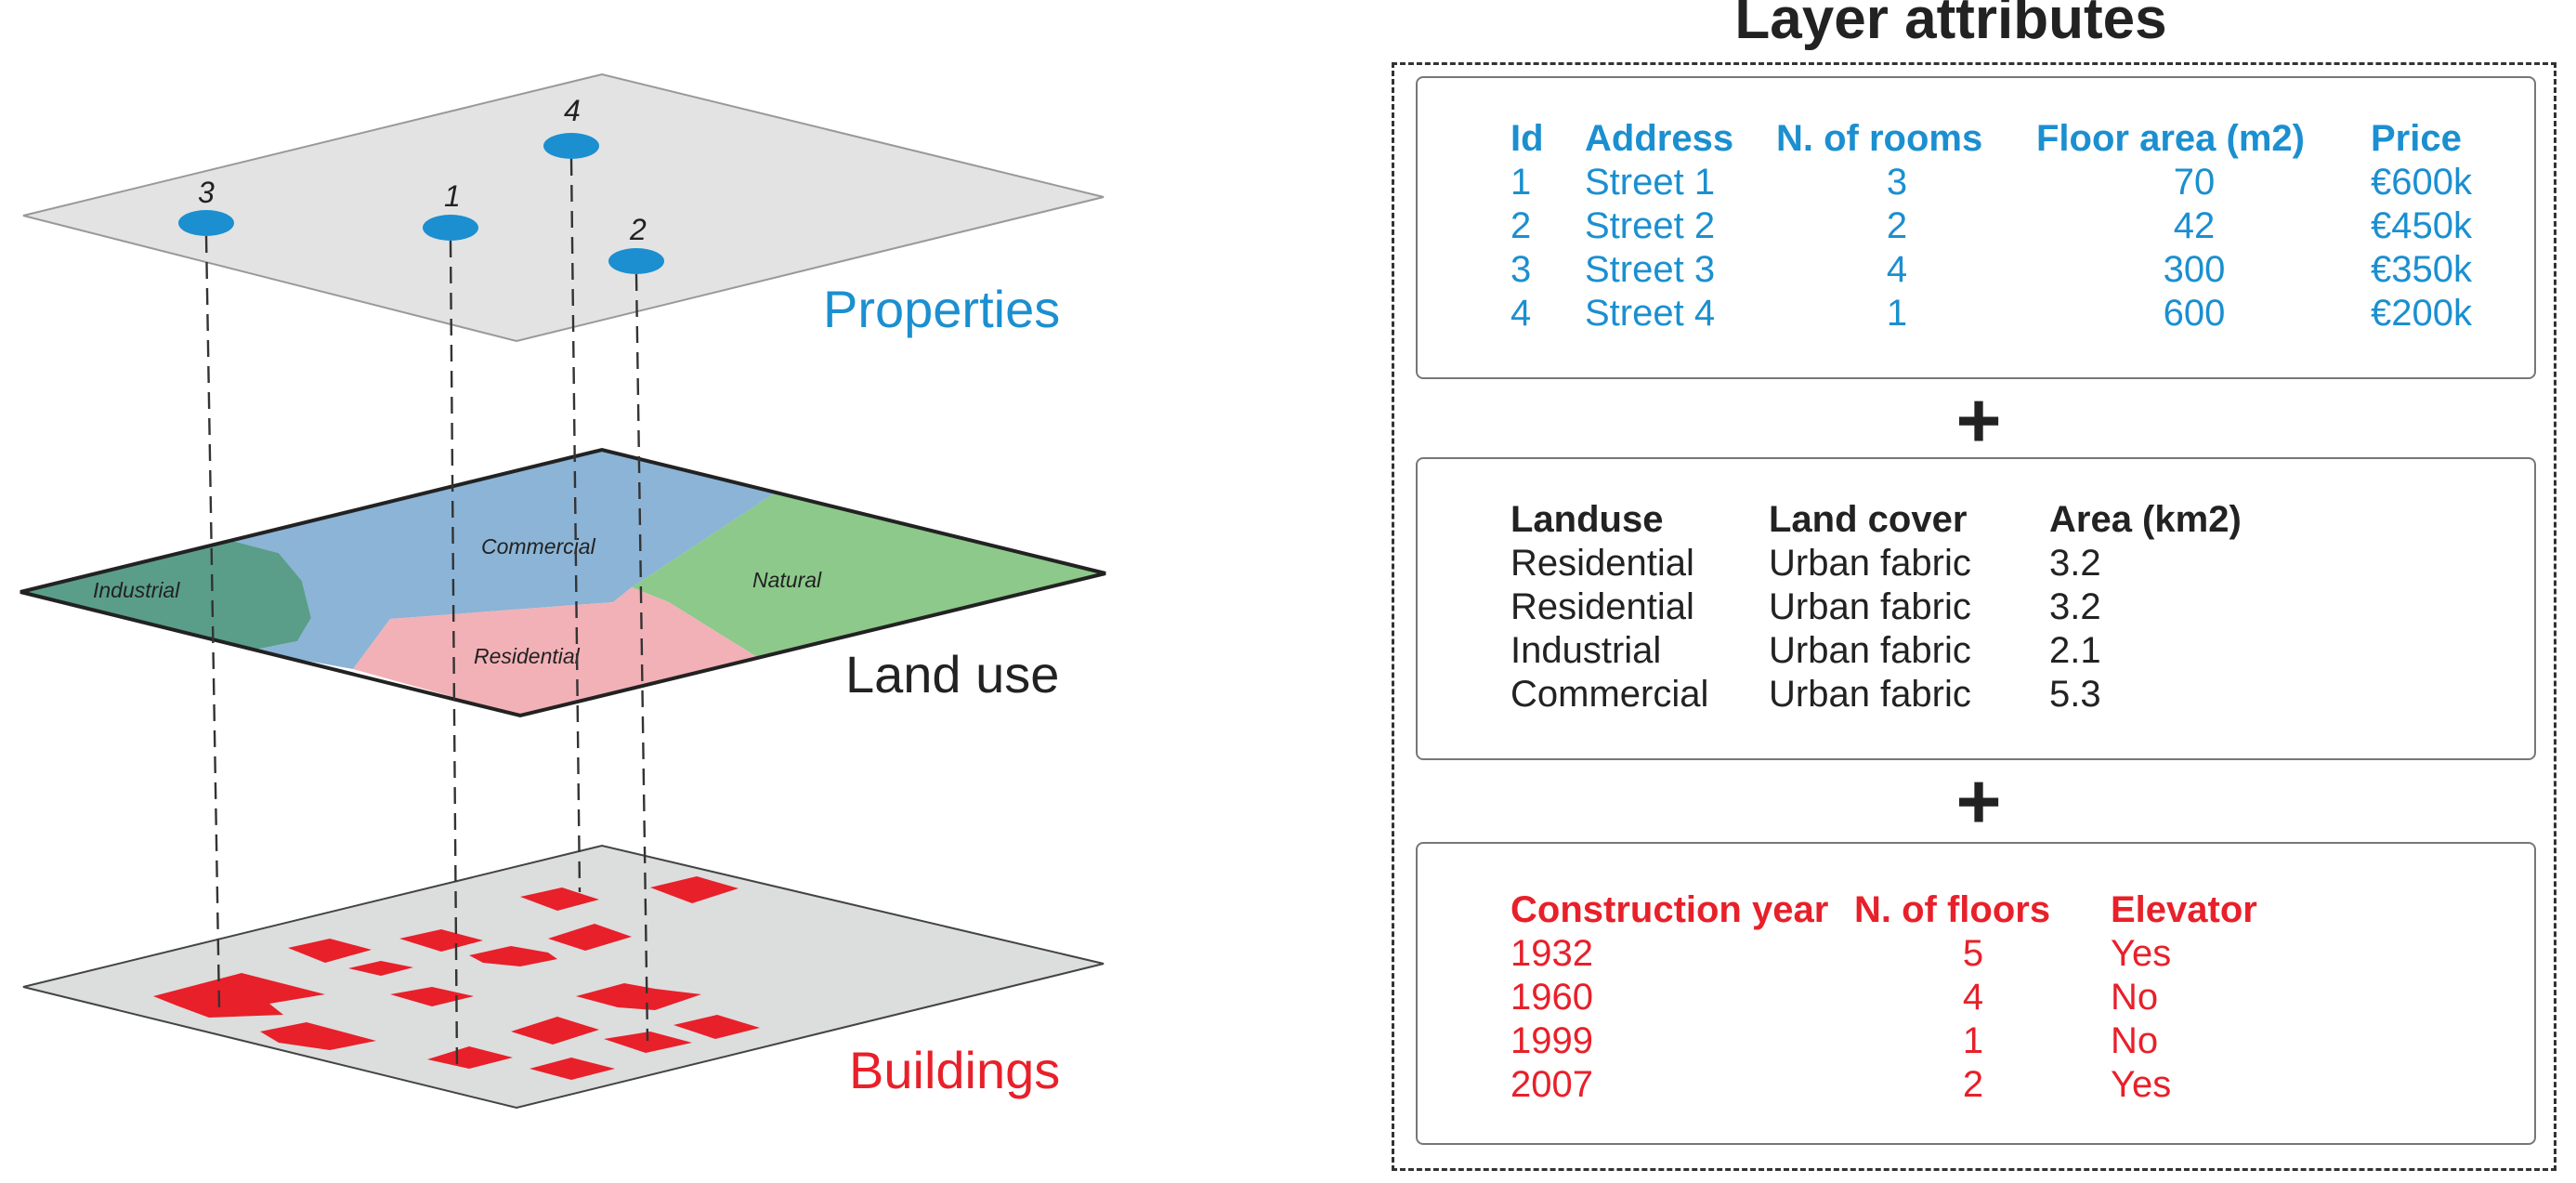 The height and width of the screenshot is (1183, 2576). Describe the element at coordinates (1551, 954) in the screenshot. I see `table-cell: 1932` at that location.